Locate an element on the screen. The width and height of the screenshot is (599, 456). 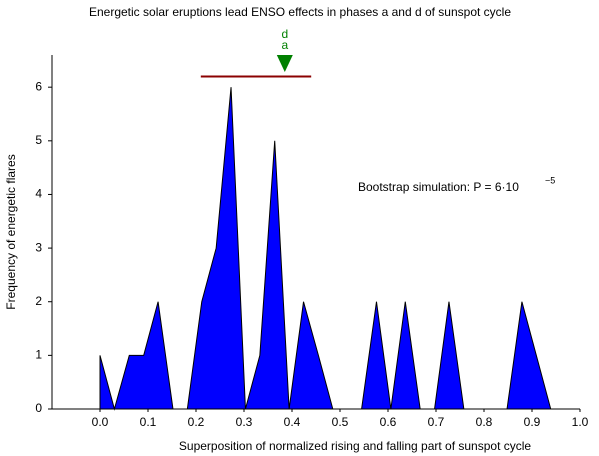
annotation: Bootstrap simulation: P = 6·10 is located at coordinates (438, 187).